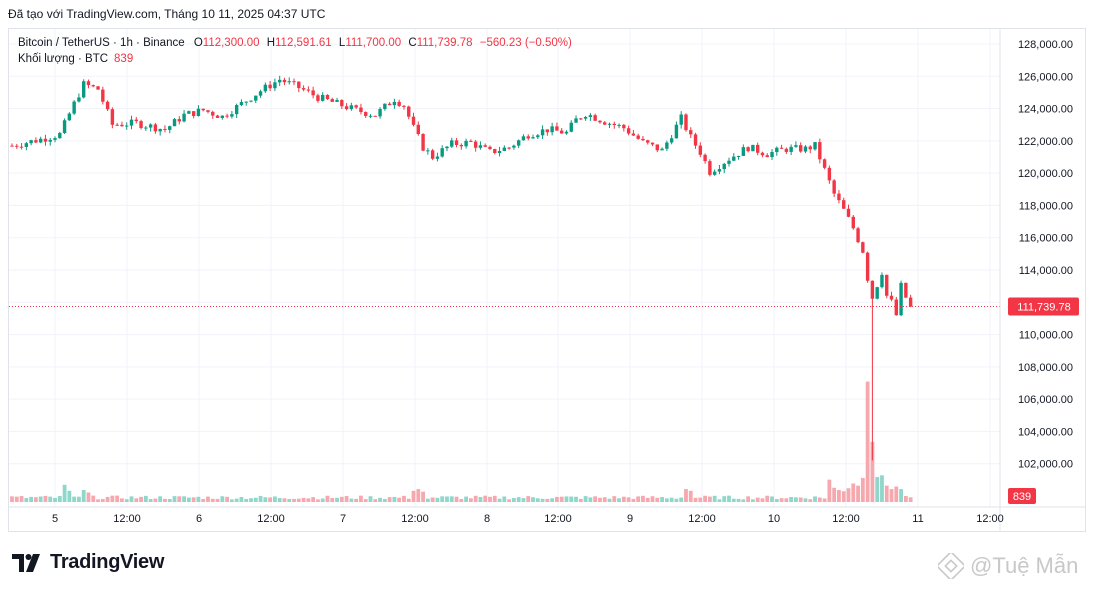  I want to click on binance-diamond-icon, so click(951, 566).